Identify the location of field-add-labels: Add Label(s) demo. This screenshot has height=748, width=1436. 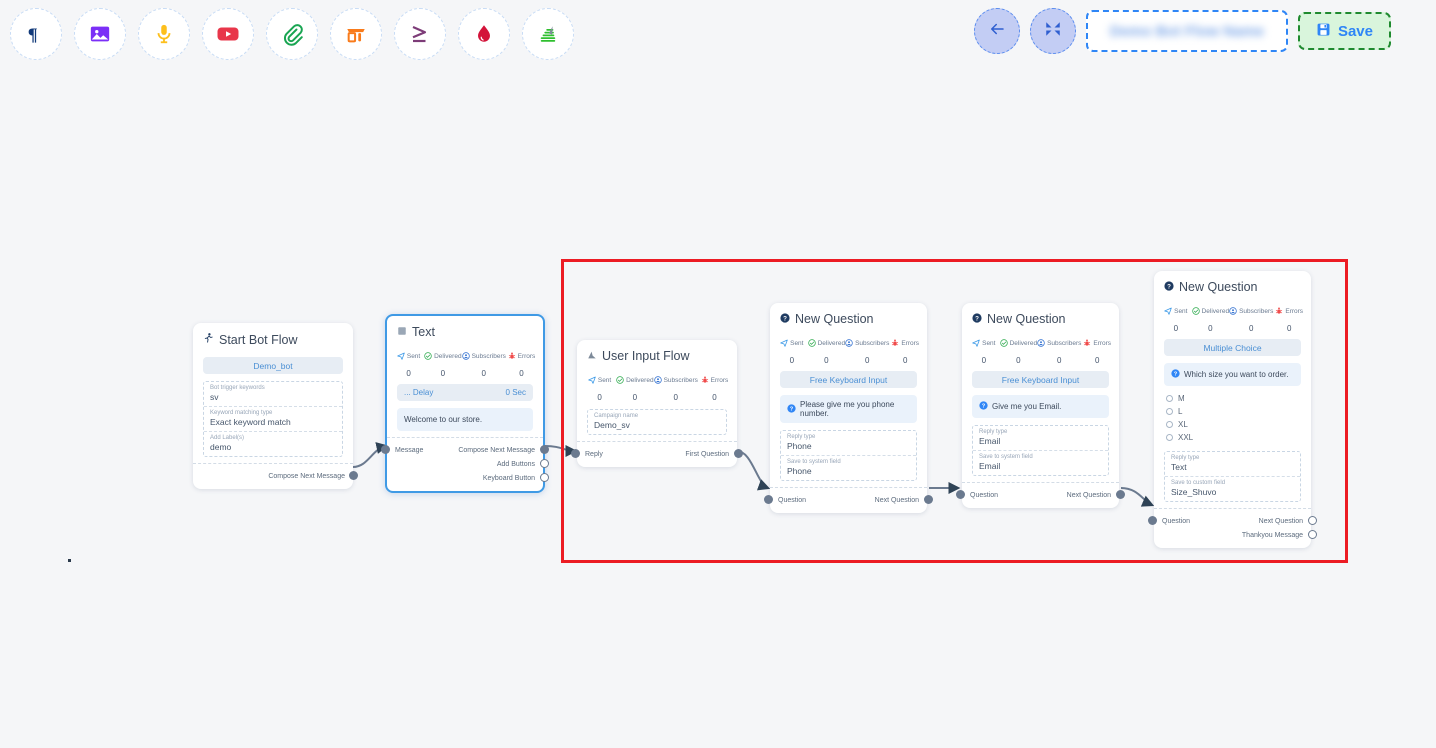
(273, 444).